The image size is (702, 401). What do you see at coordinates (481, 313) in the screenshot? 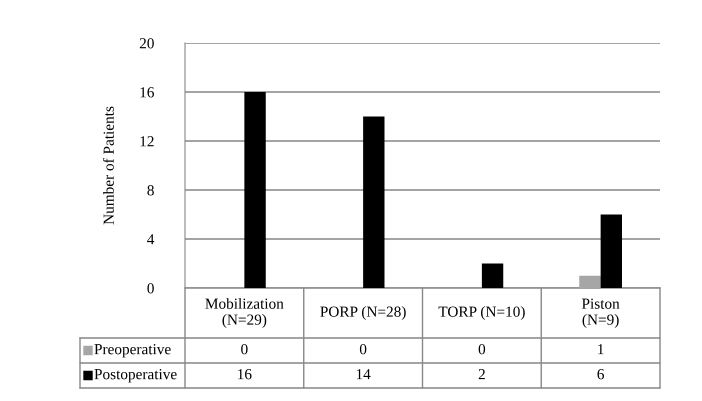
I see `x-tick-label: TORP (N=10)` at bounding box center [481, 313].